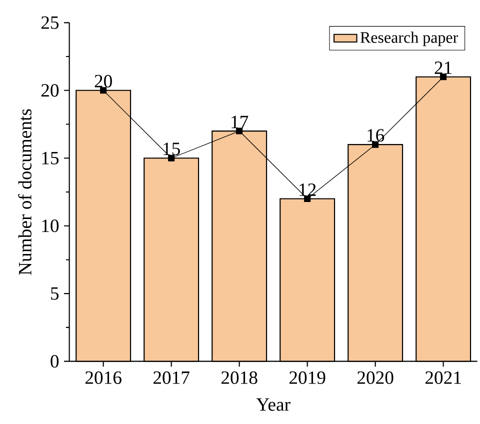 This screenshot has height=424, width=480. What do you see at coordinates (50, 158) in the screenshot?
I see `y-tick-label: 15` at bounding box center [50, 158].